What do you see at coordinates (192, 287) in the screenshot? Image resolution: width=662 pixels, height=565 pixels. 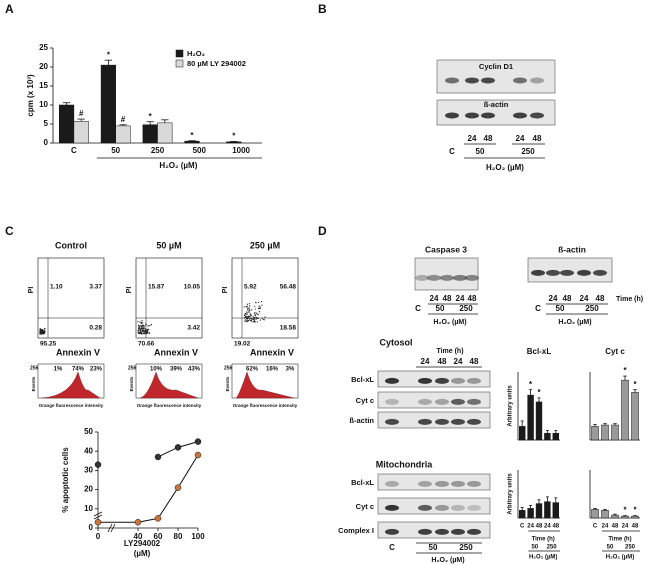 I see `quadrant-value: 10.05` at bounding box center [192, 287].